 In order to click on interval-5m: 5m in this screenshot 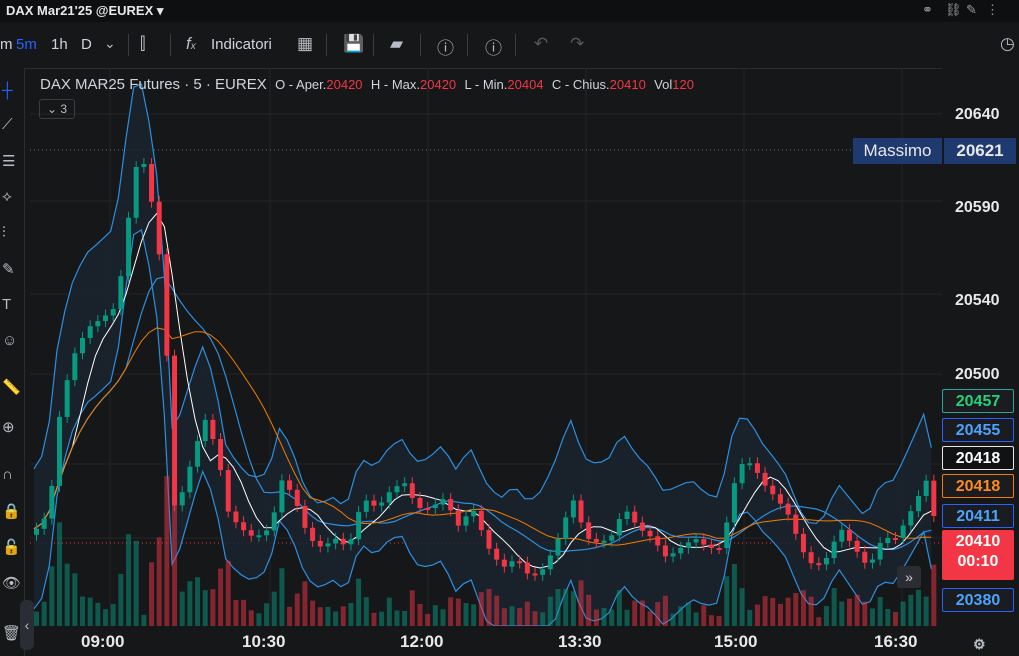, I will do `click(26, 44)`.